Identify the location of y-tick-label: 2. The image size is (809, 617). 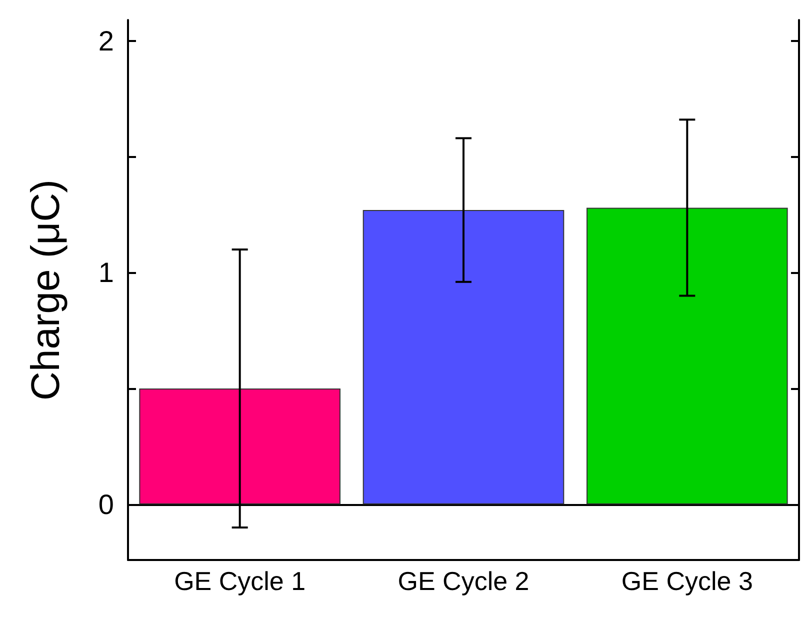
(106, 40).